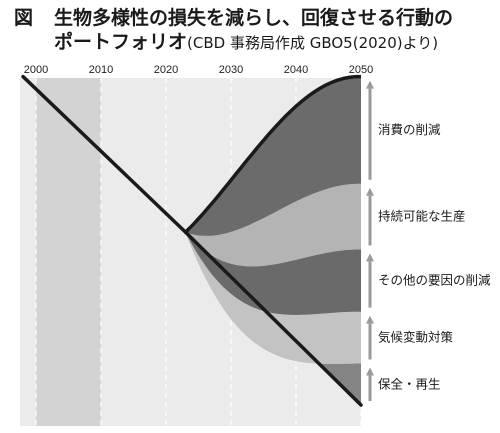  Describe the element at coordinates (101, 70) in the screenshot. I see `x-tick-label-2010: 2010` at that location.